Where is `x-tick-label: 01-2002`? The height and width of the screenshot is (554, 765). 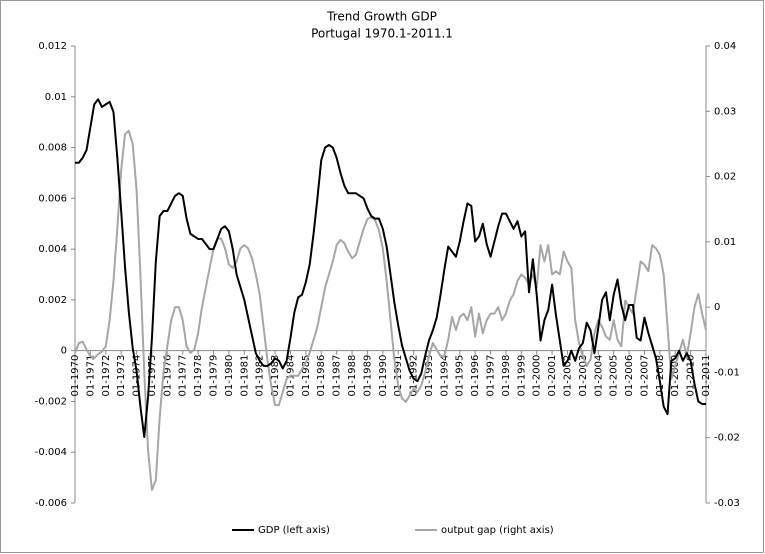
x-tick-label: 01-2002 is located at coordinates (567, 376).